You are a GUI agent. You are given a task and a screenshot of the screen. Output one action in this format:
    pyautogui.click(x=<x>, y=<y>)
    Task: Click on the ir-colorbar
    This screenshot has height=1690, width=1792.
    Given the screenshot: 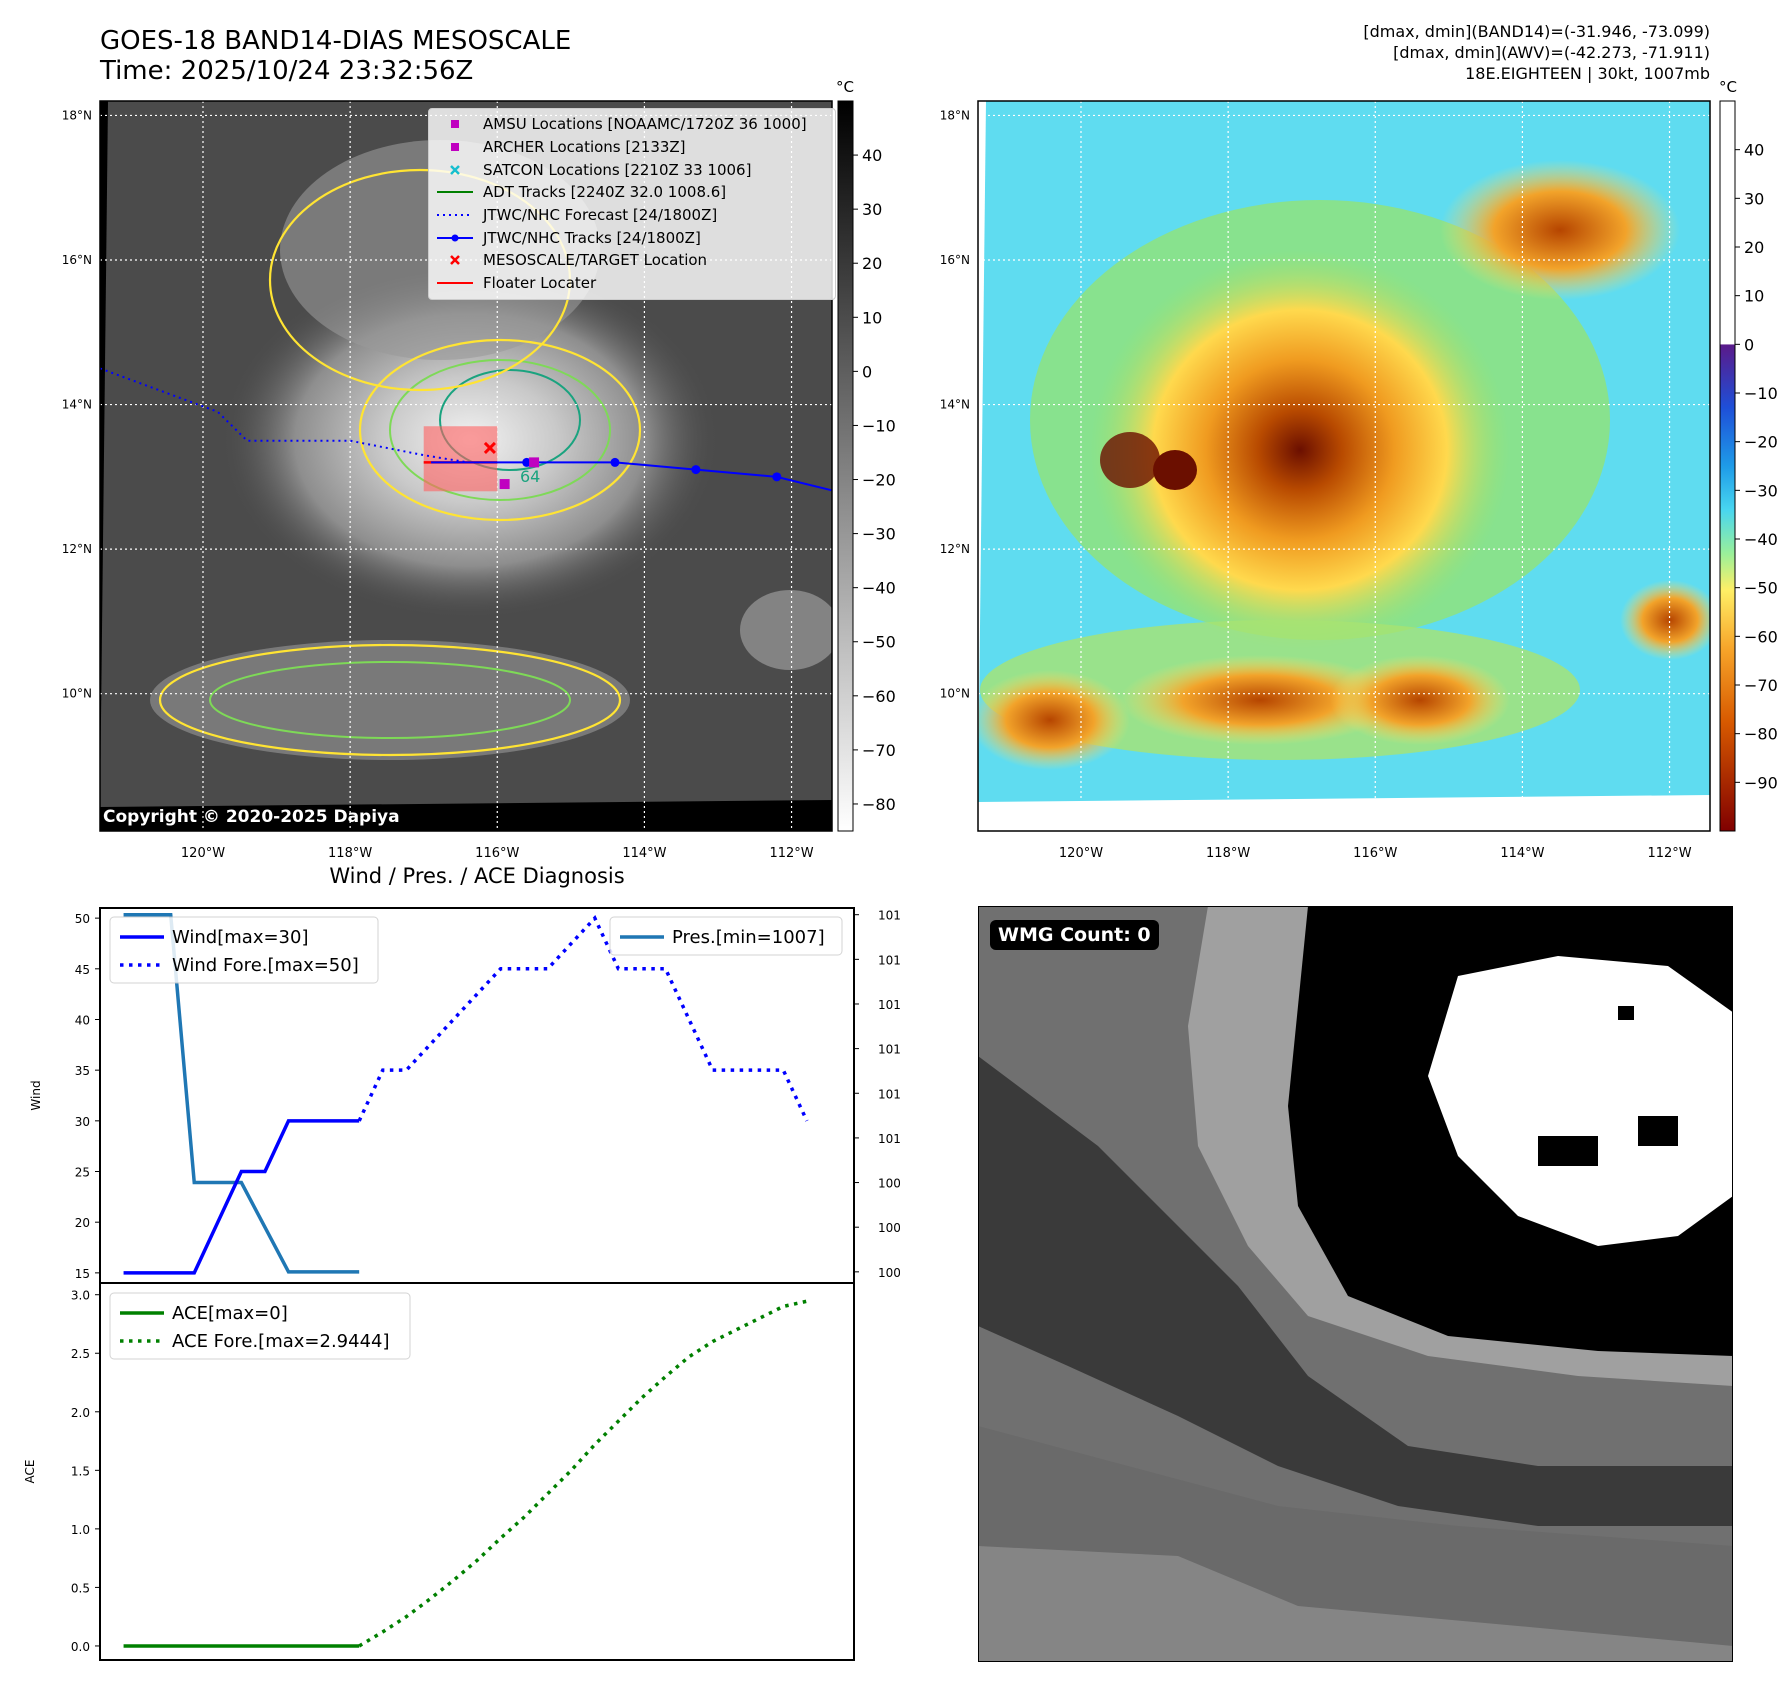 What is the action you would take?
    pyautogui.click(x=845, y=466)
    